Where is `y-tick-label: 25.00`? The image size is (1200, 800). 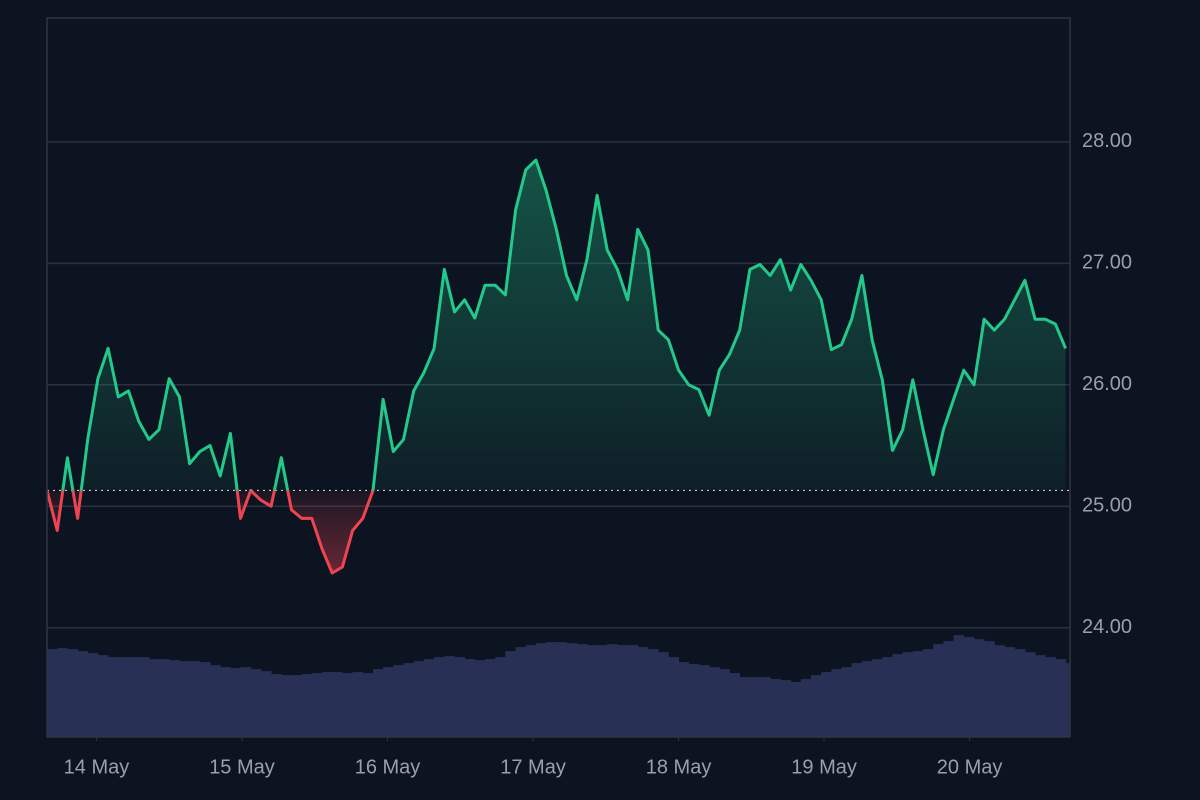 y-tick-label: 25.00 is located at coordinates (1107, 506).